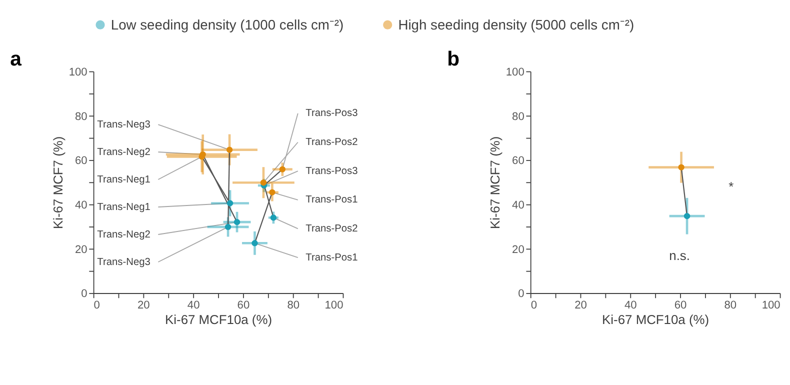 Image resolution: width=790 pixels, height=385 pixels. Describe the element at coordinates (16, 59) in the screenshot. I see `chart-title: a` at that location.